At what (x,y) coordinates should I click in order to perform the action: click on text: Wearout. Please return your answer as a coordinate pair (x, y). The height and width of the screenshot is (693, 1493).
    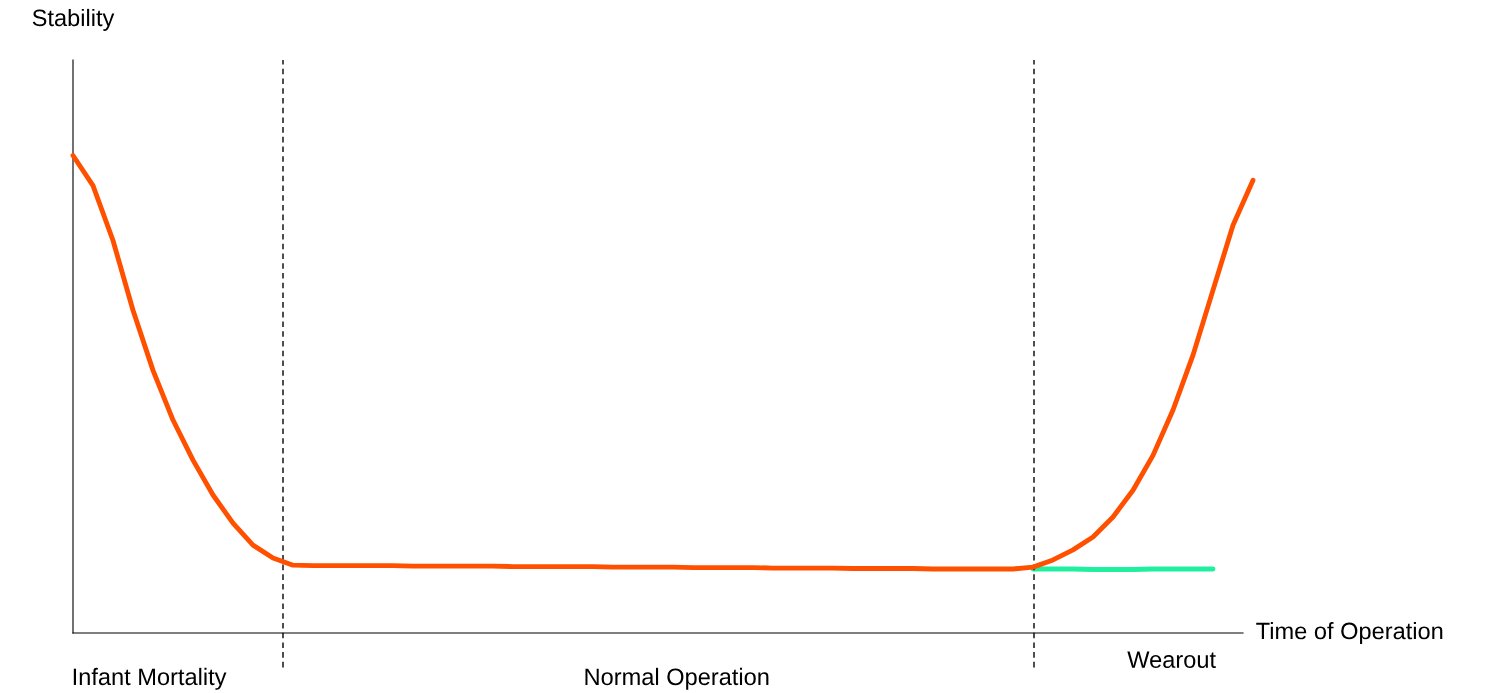
    Looking at the image, I should click on (1171, 659).